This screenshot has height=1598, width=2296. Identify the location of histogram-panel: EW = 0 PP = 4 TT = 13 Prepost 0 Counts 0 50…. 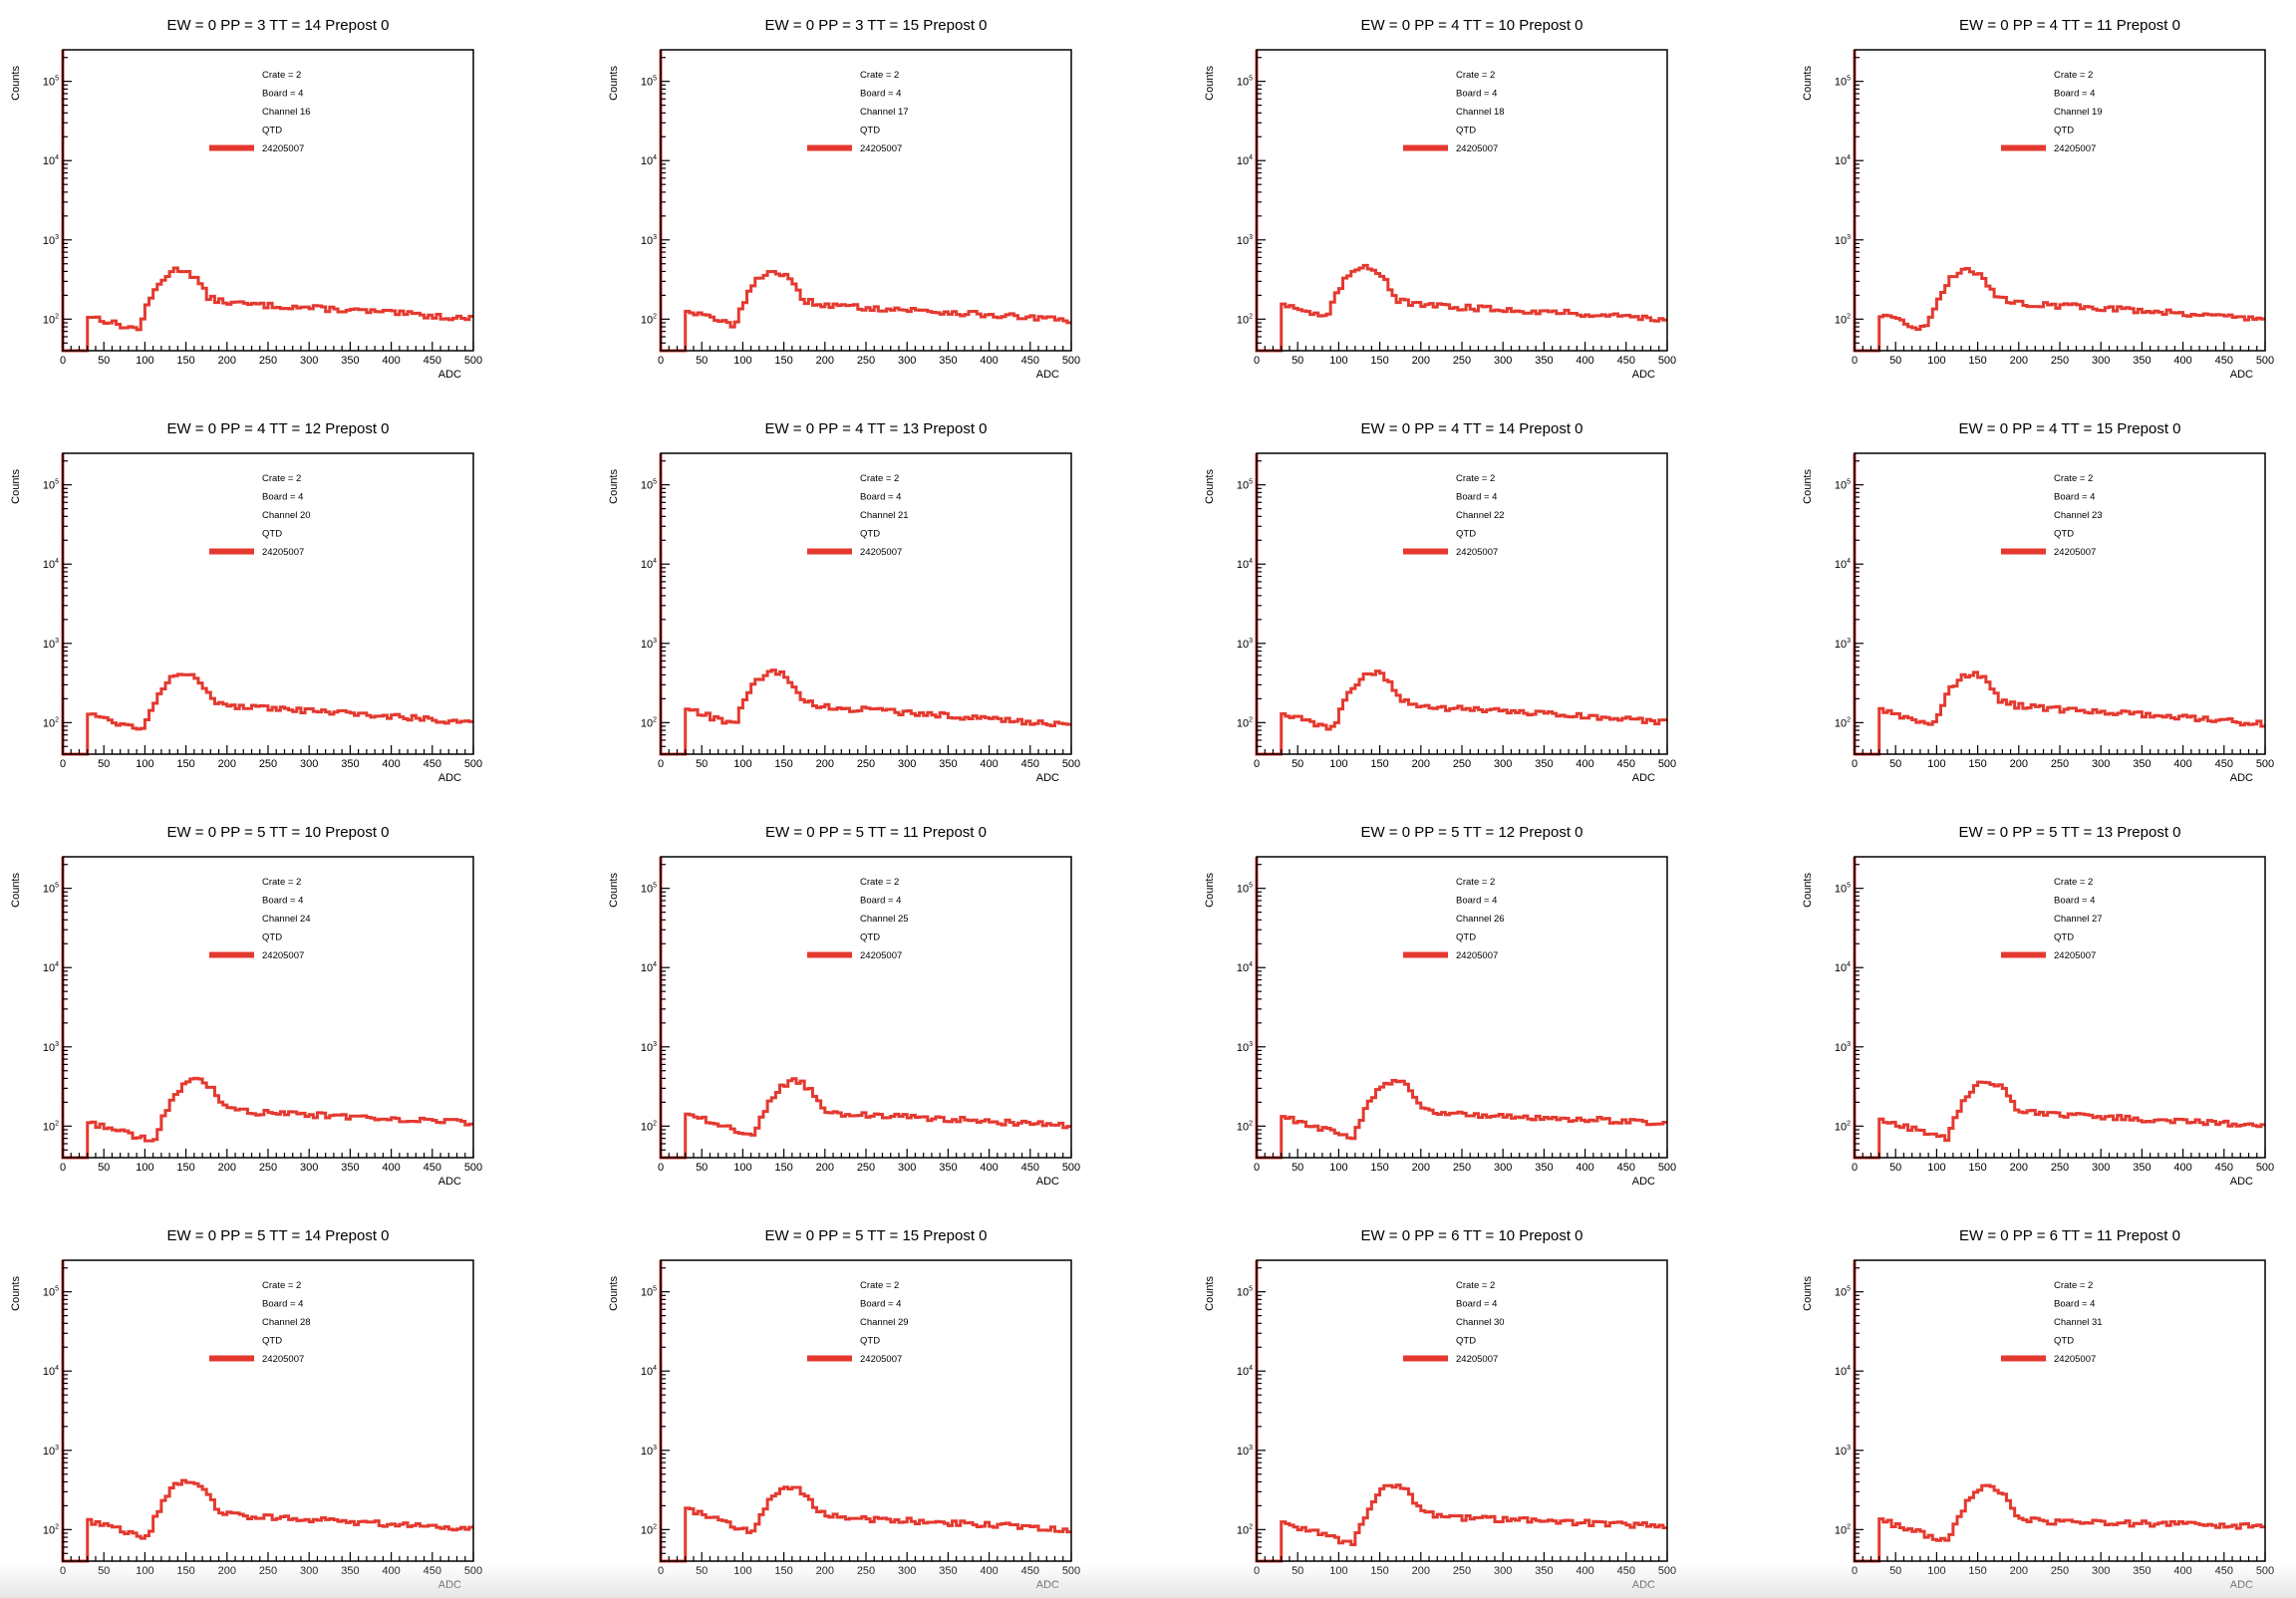
(844, 602).